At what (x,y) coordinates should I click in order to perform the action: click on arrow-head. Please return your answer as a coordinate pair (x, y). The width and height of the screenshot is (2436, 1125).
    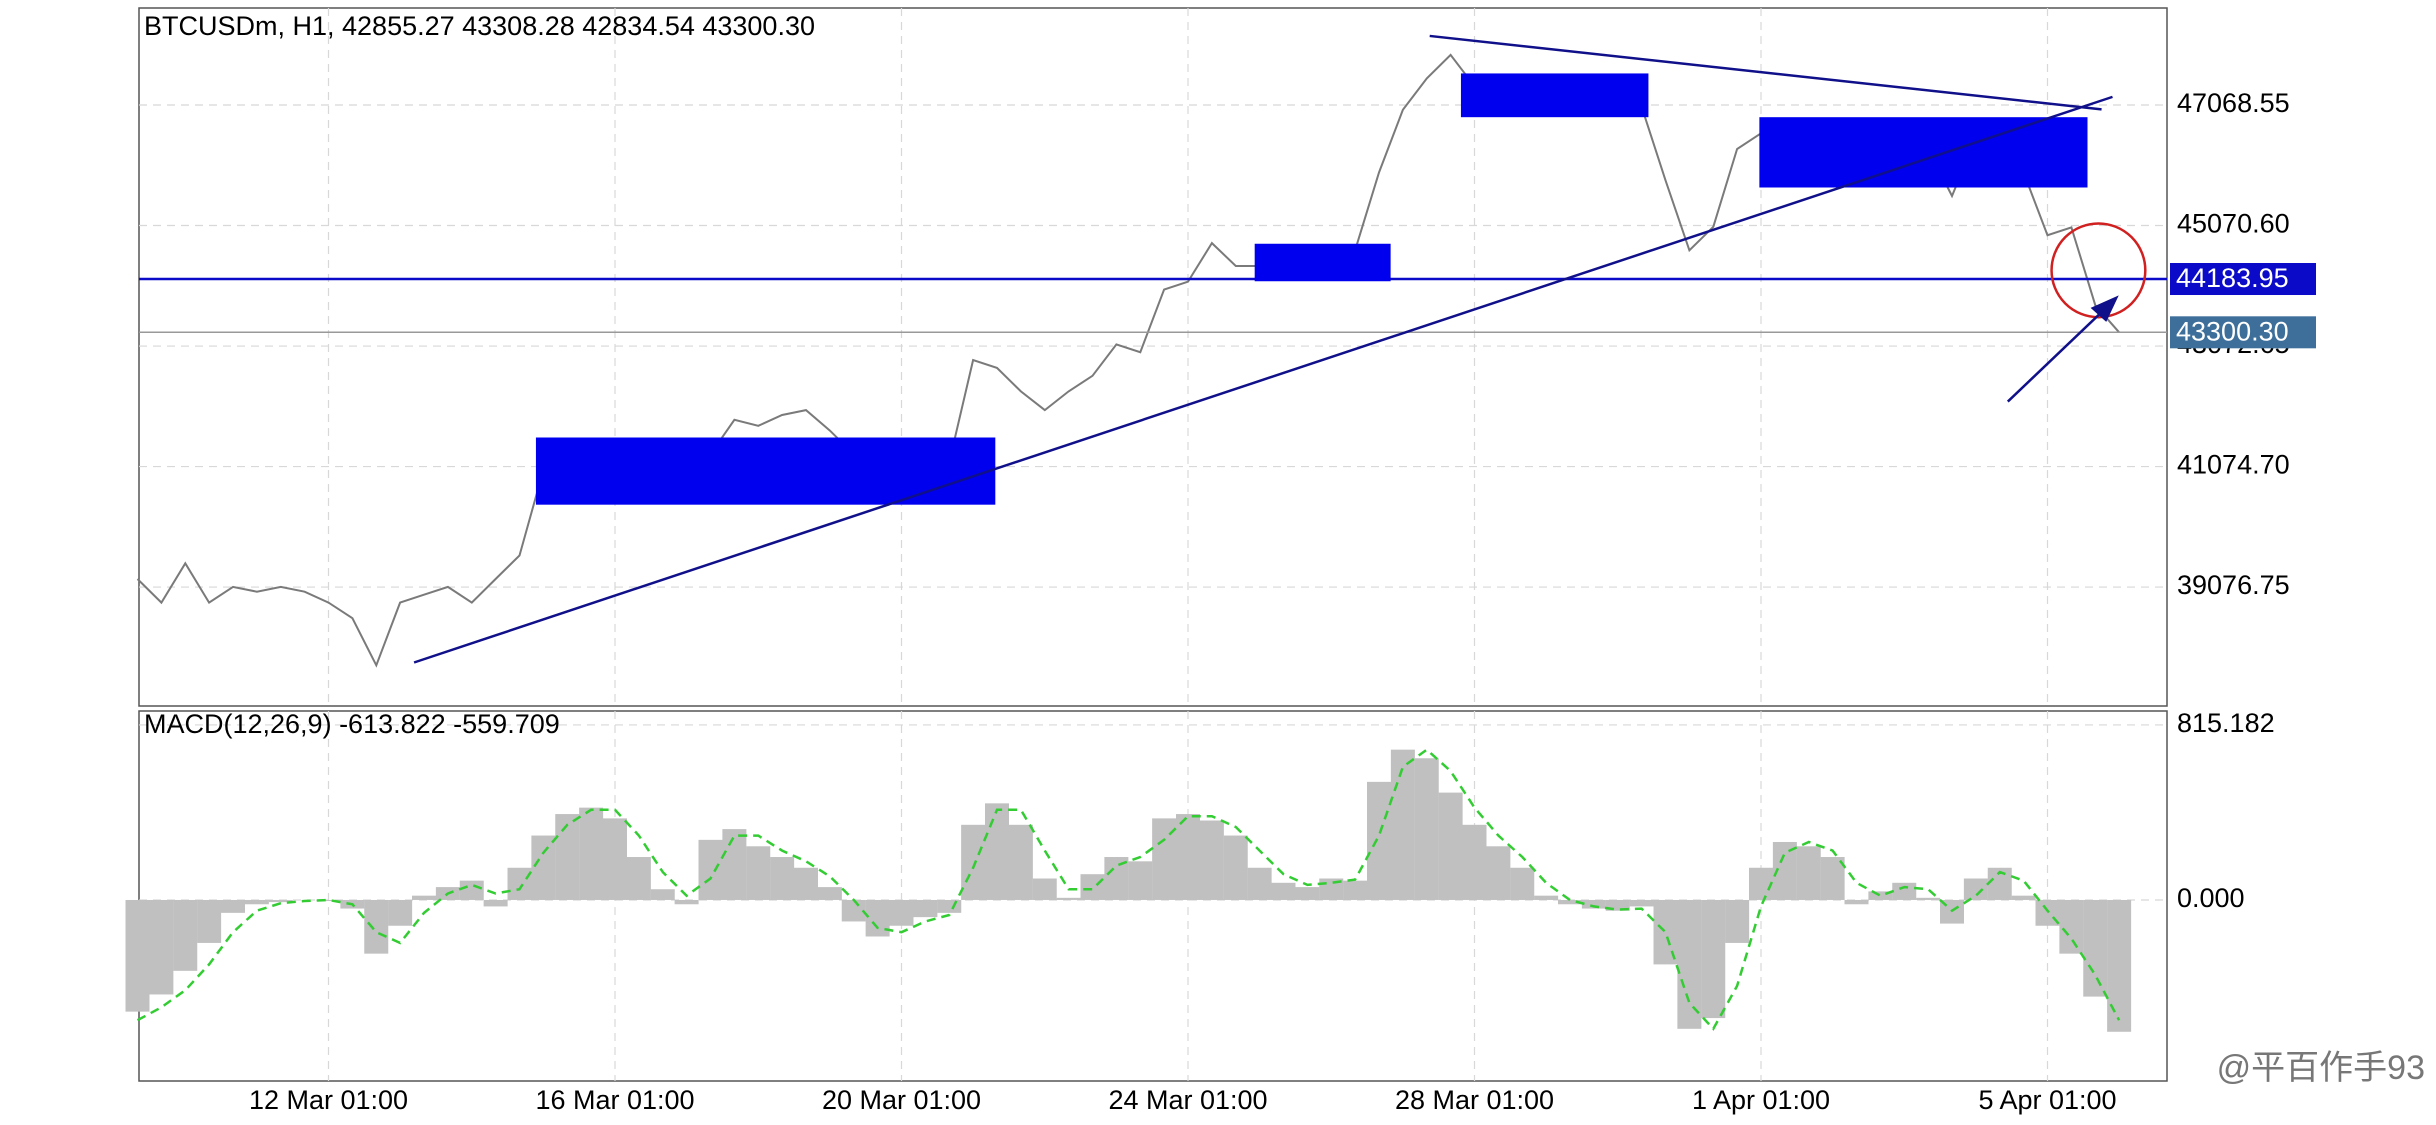
    Looking at the image, I should click on (2104, 308).